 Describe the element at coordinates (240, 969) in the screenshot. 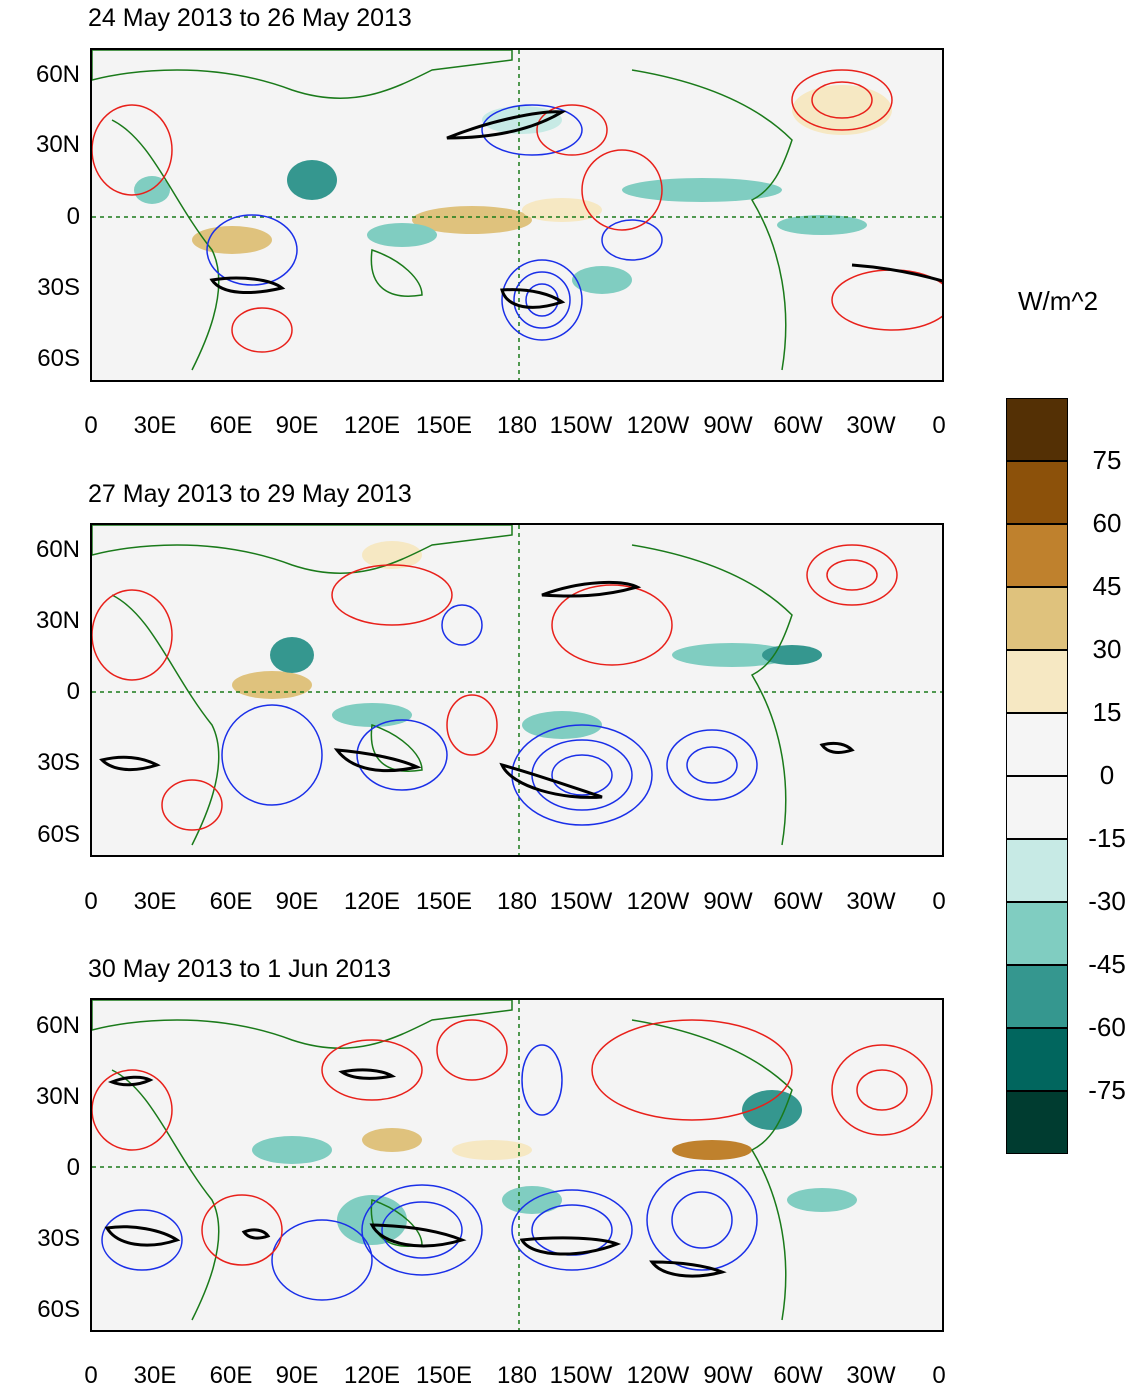

I see `panel-3-title: 30 May 2013 to 1 Jun 2013` at that location.